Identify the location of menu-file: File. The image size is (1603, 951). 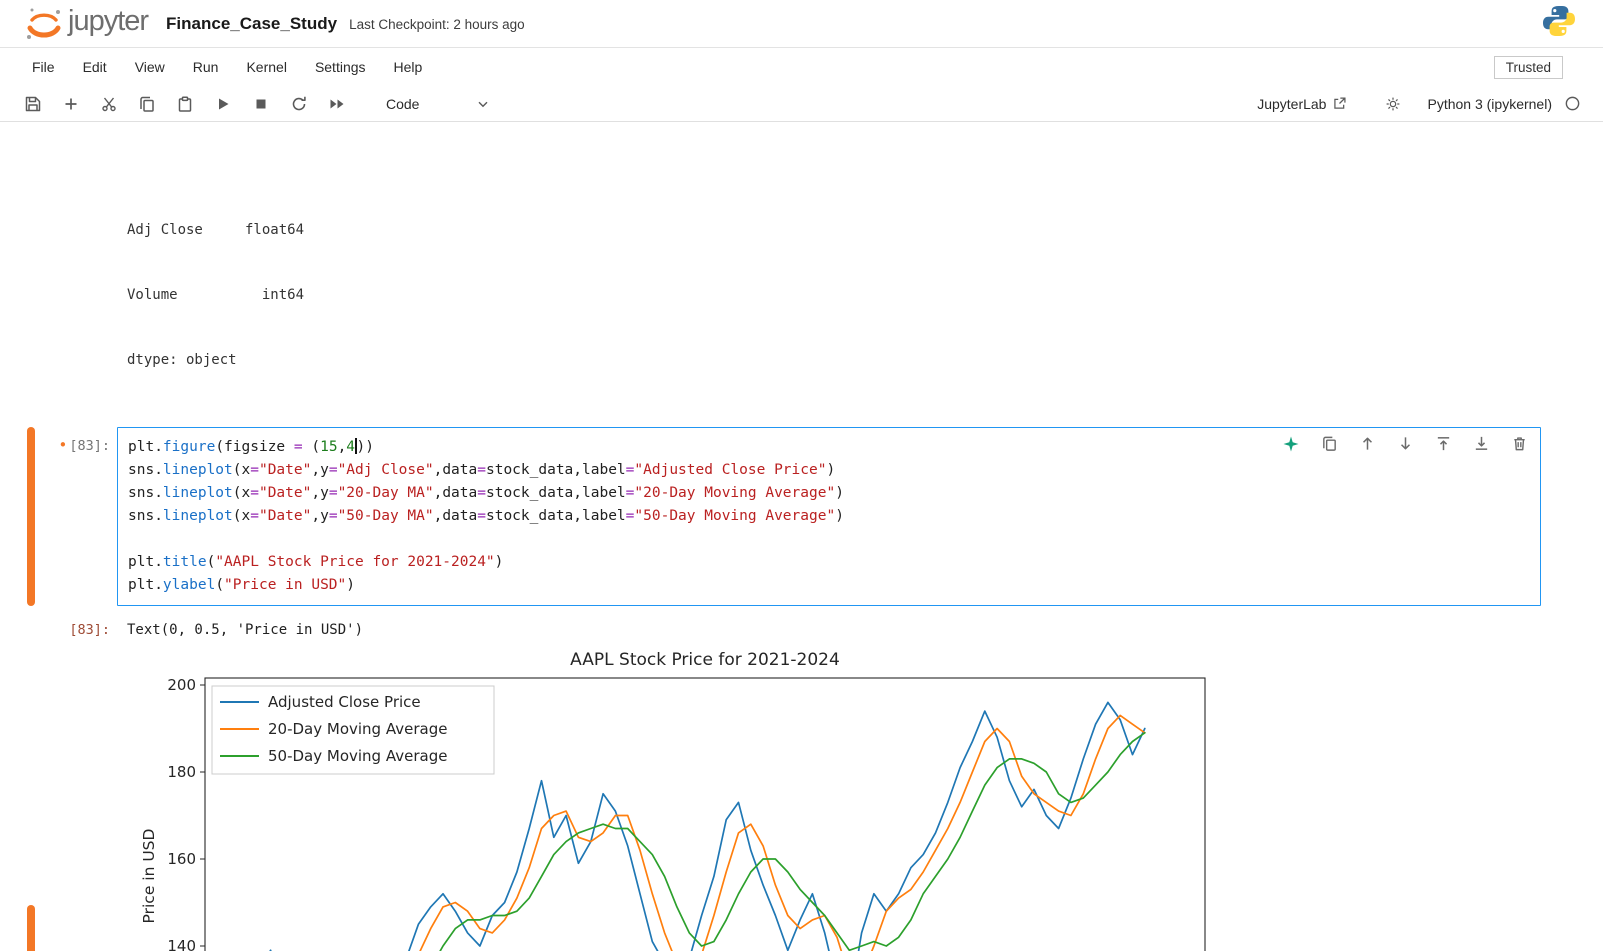
(43, 67).